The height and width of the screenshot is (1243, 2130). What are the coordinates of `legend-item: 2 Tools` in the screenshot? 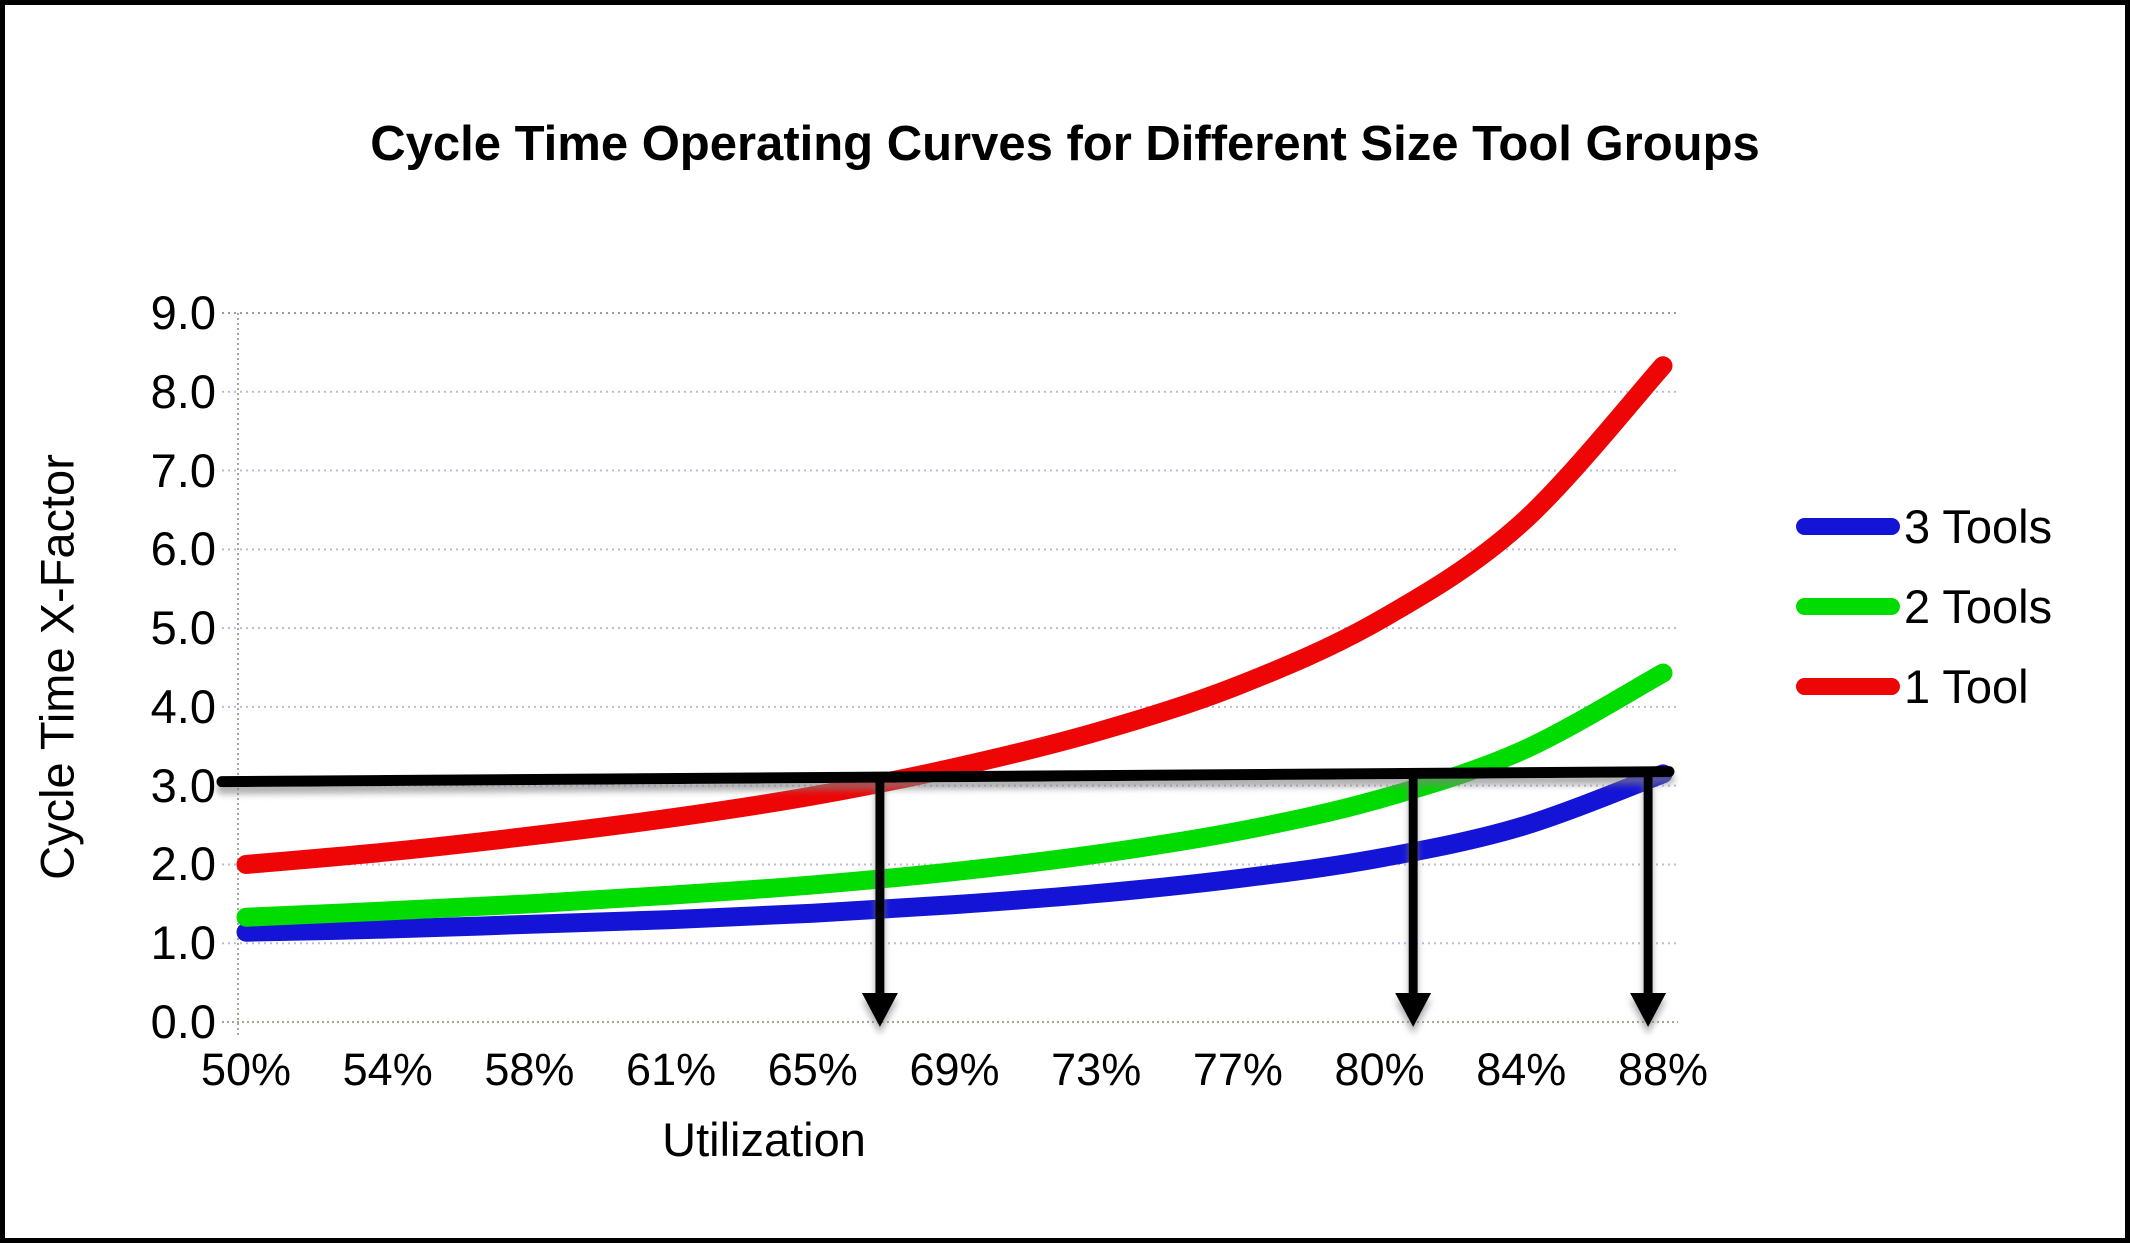 It's located at (1924, 606).